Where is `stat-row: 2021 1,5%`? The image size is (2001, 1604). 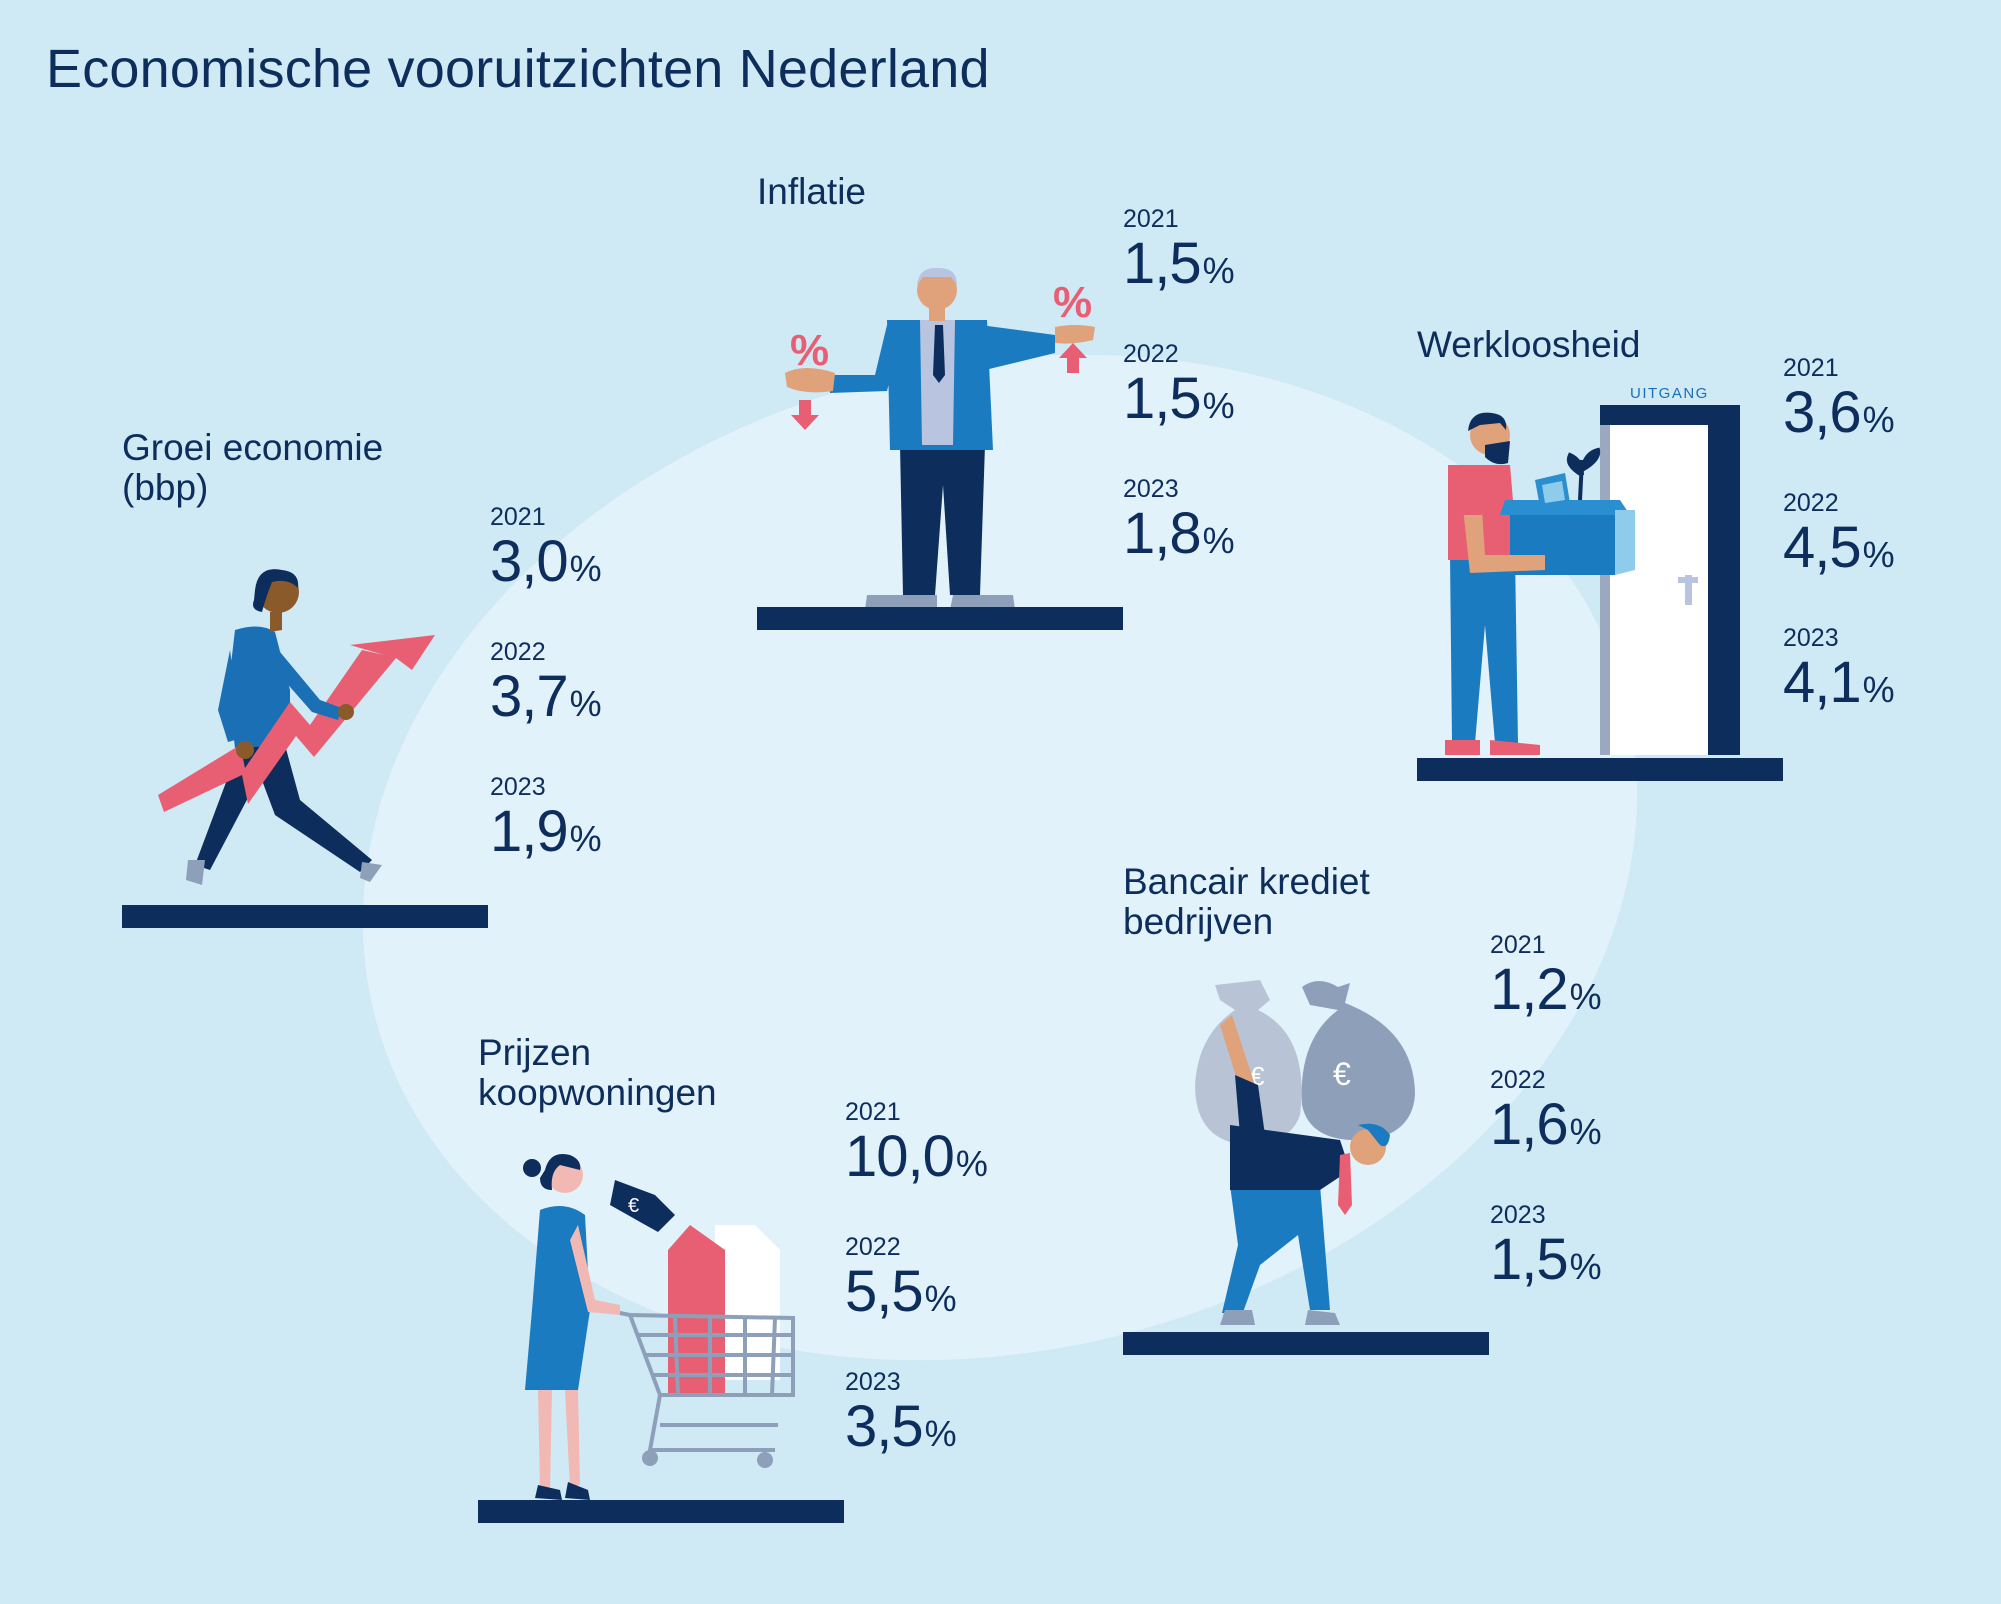
stat-row: 2021 1,5% is located at coordinates (1179, 271).